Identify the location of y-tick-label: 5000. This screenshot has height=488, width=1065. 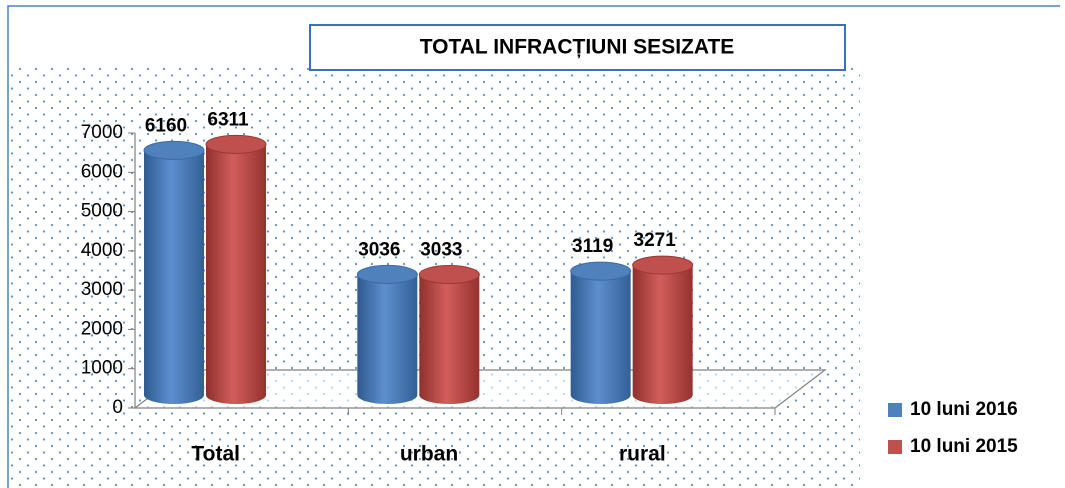
(102, 211).